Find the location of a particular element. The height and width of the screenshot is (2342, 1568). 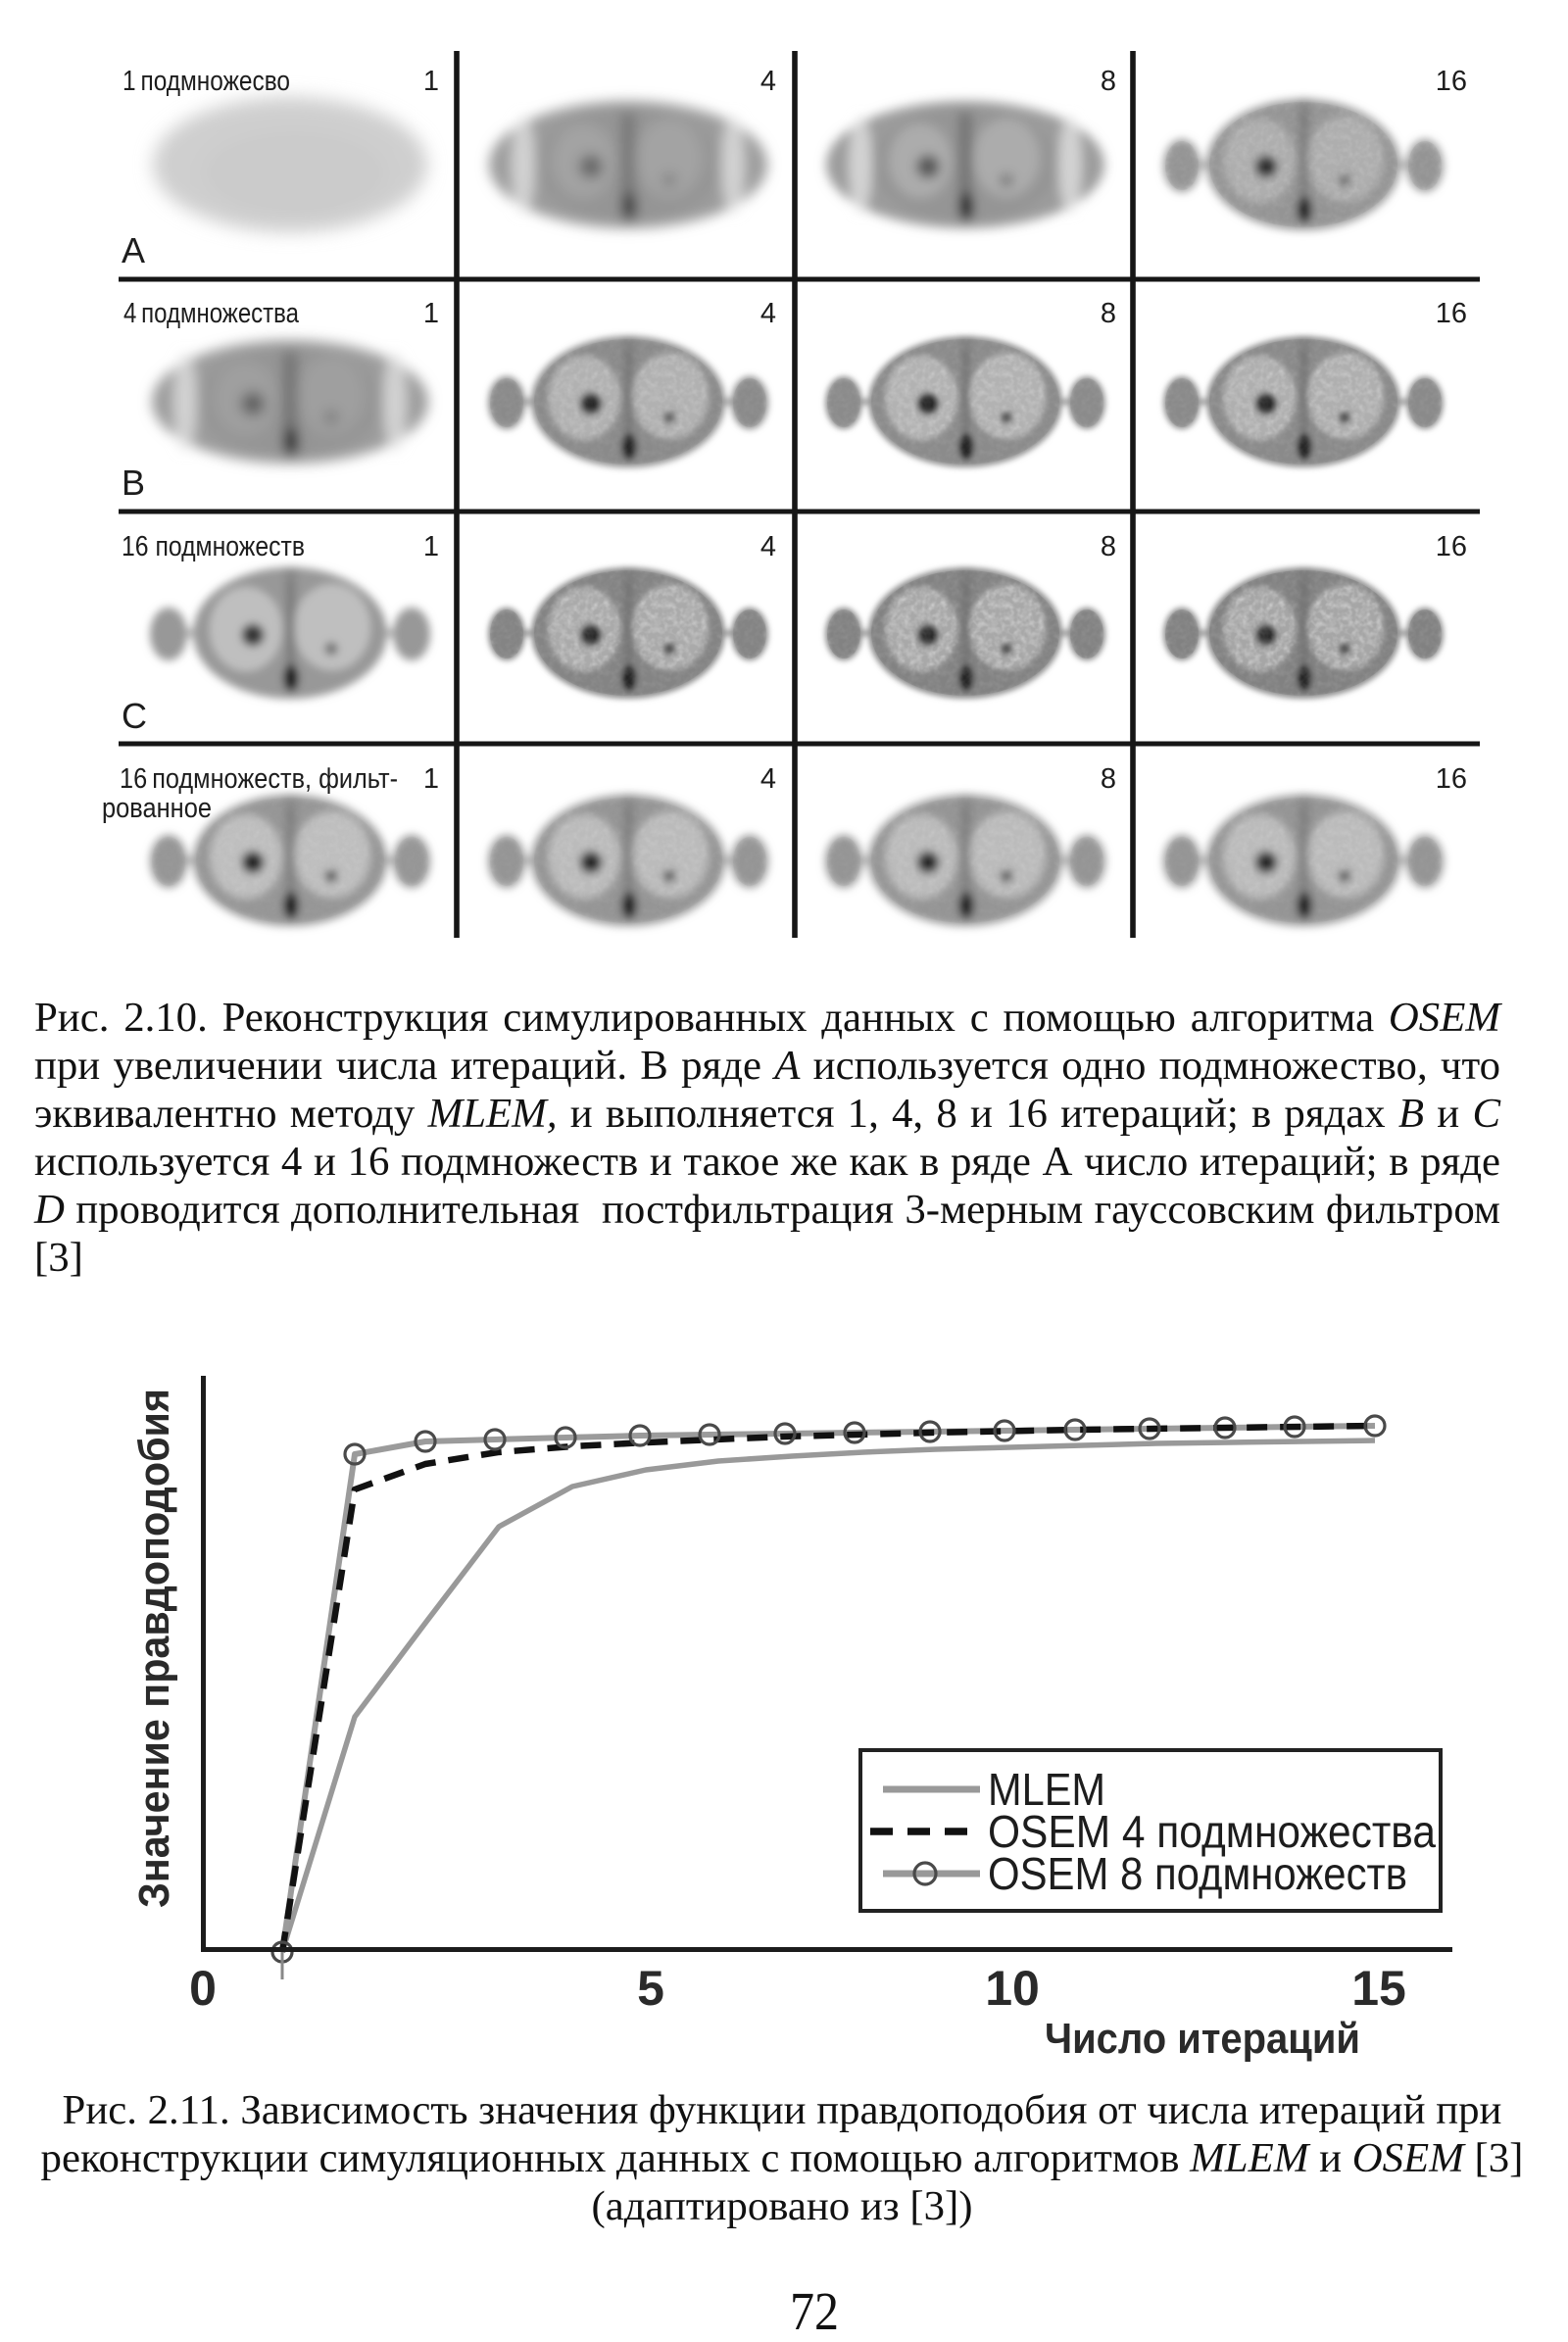

svg-text: MLEM is located at coordinates (1046, 1789).